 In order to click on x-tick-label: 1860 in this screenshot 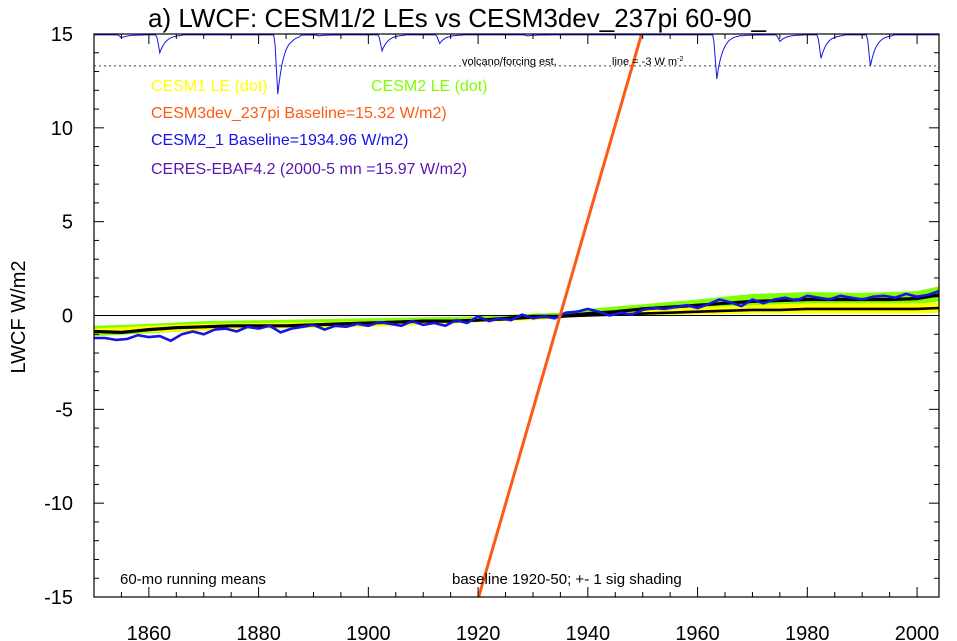, I will do `click(149, 632)`.